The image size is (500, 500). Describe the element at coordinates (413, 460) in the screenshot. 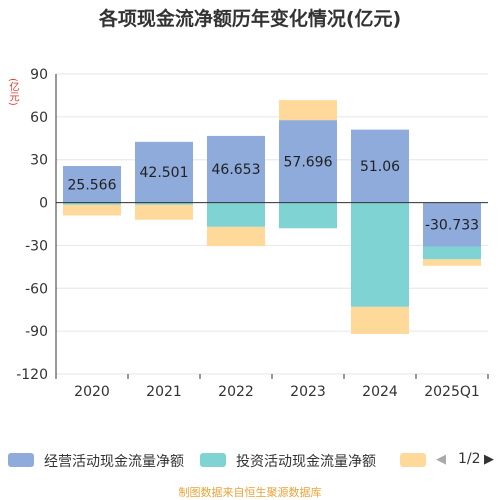

I see `legend-swatch-financing` at that location.